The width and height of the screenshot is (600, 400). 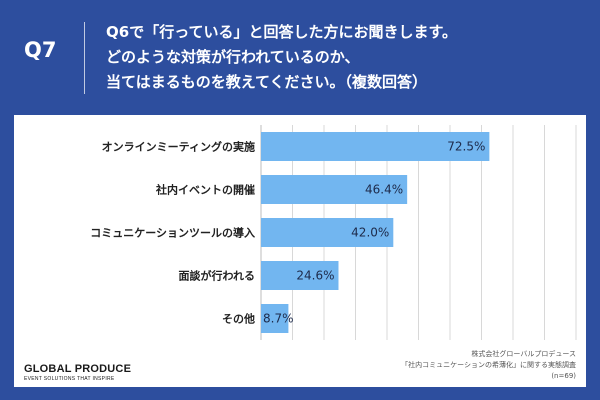 I want to click on category-label: オンラインミーティングの実施, so click(x=178, y=147).